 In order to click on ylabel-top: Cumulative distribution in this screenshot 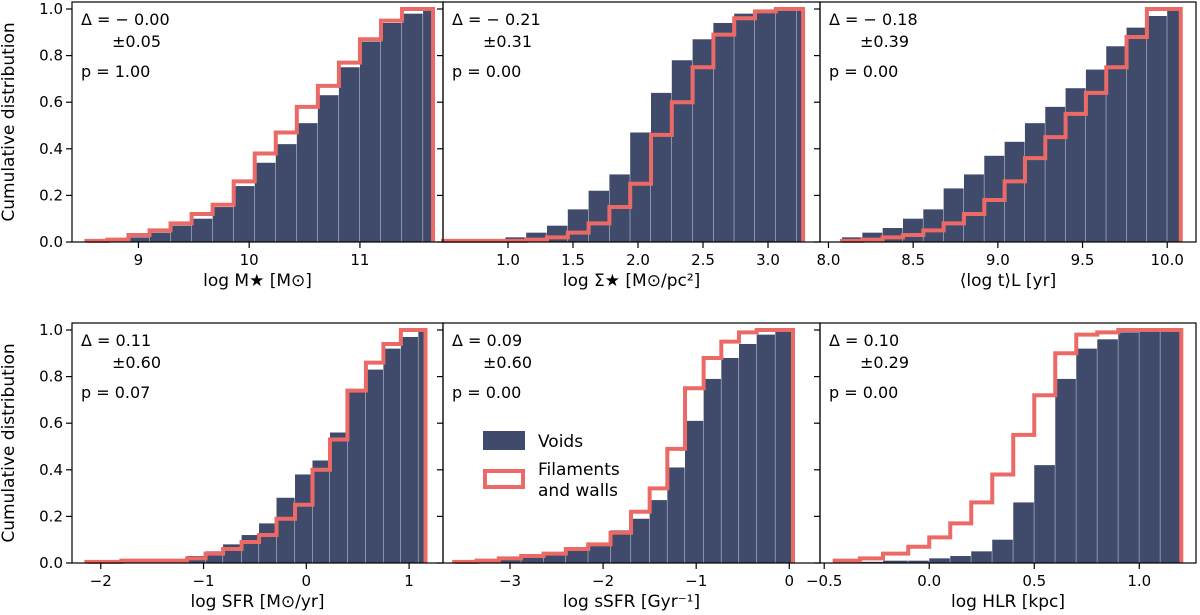, I will do `click(9, 121)`.